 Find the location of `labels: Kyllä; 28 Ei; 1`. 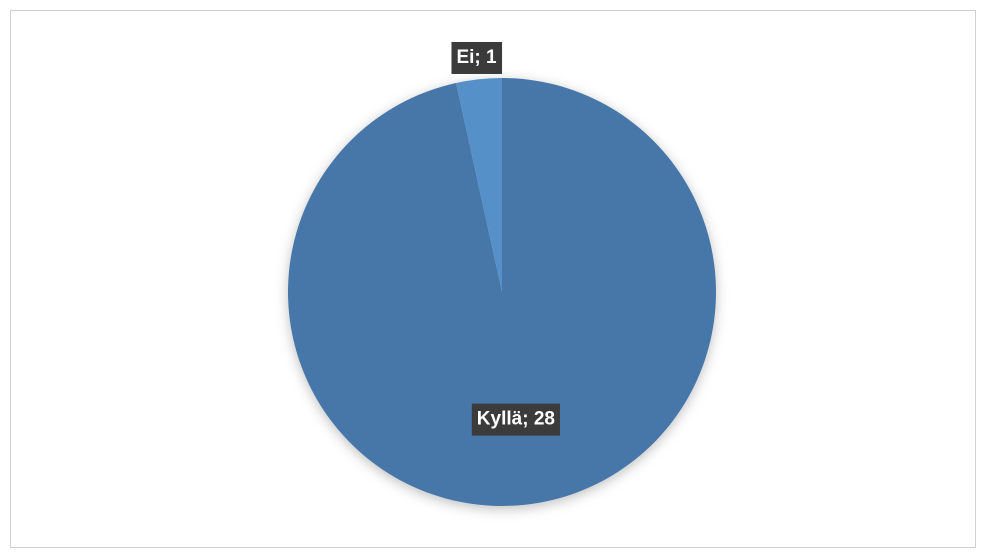

labels: Kyllä; 28 Ei; 1 is located at coordinates (505, 238).